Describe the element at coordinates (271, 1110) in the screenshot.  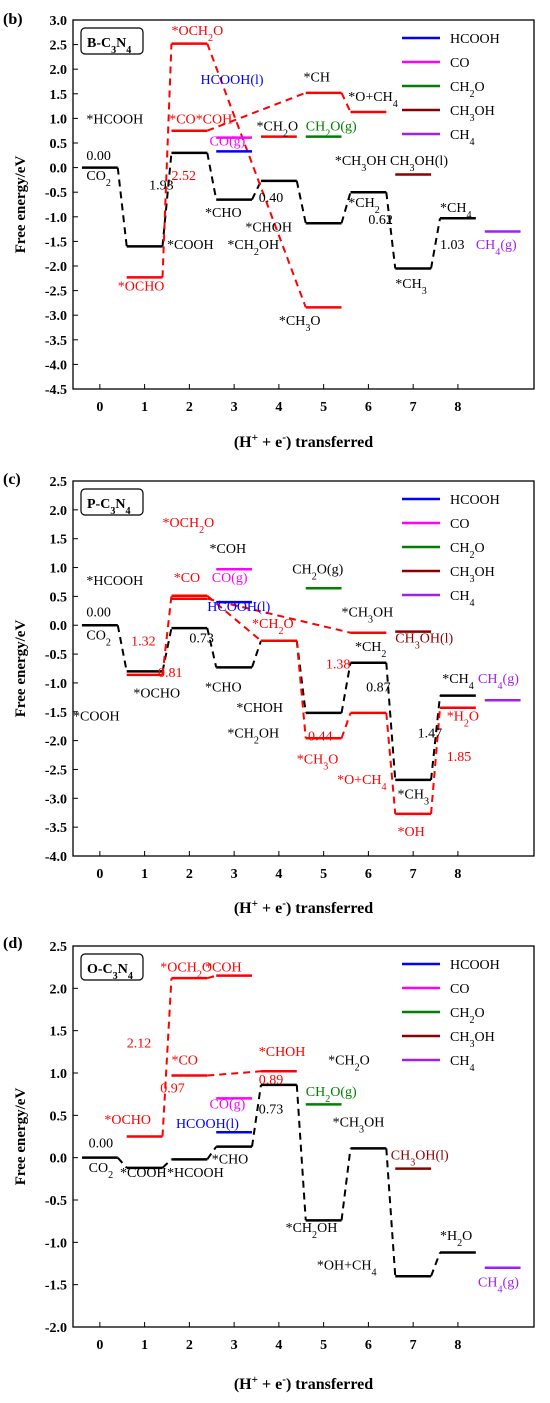
I see `annotation-label: 0.73` at that location.